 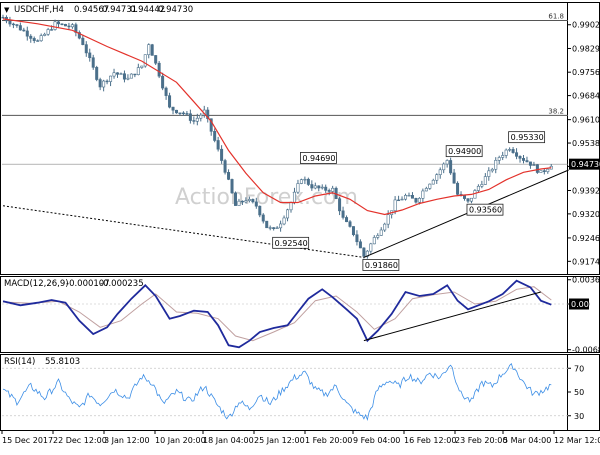 What do you see at coordinates (527, 440) in the screenshot?
I see `x-tick-label: 5 Mar 04:00` at bounding box center [527, 440].